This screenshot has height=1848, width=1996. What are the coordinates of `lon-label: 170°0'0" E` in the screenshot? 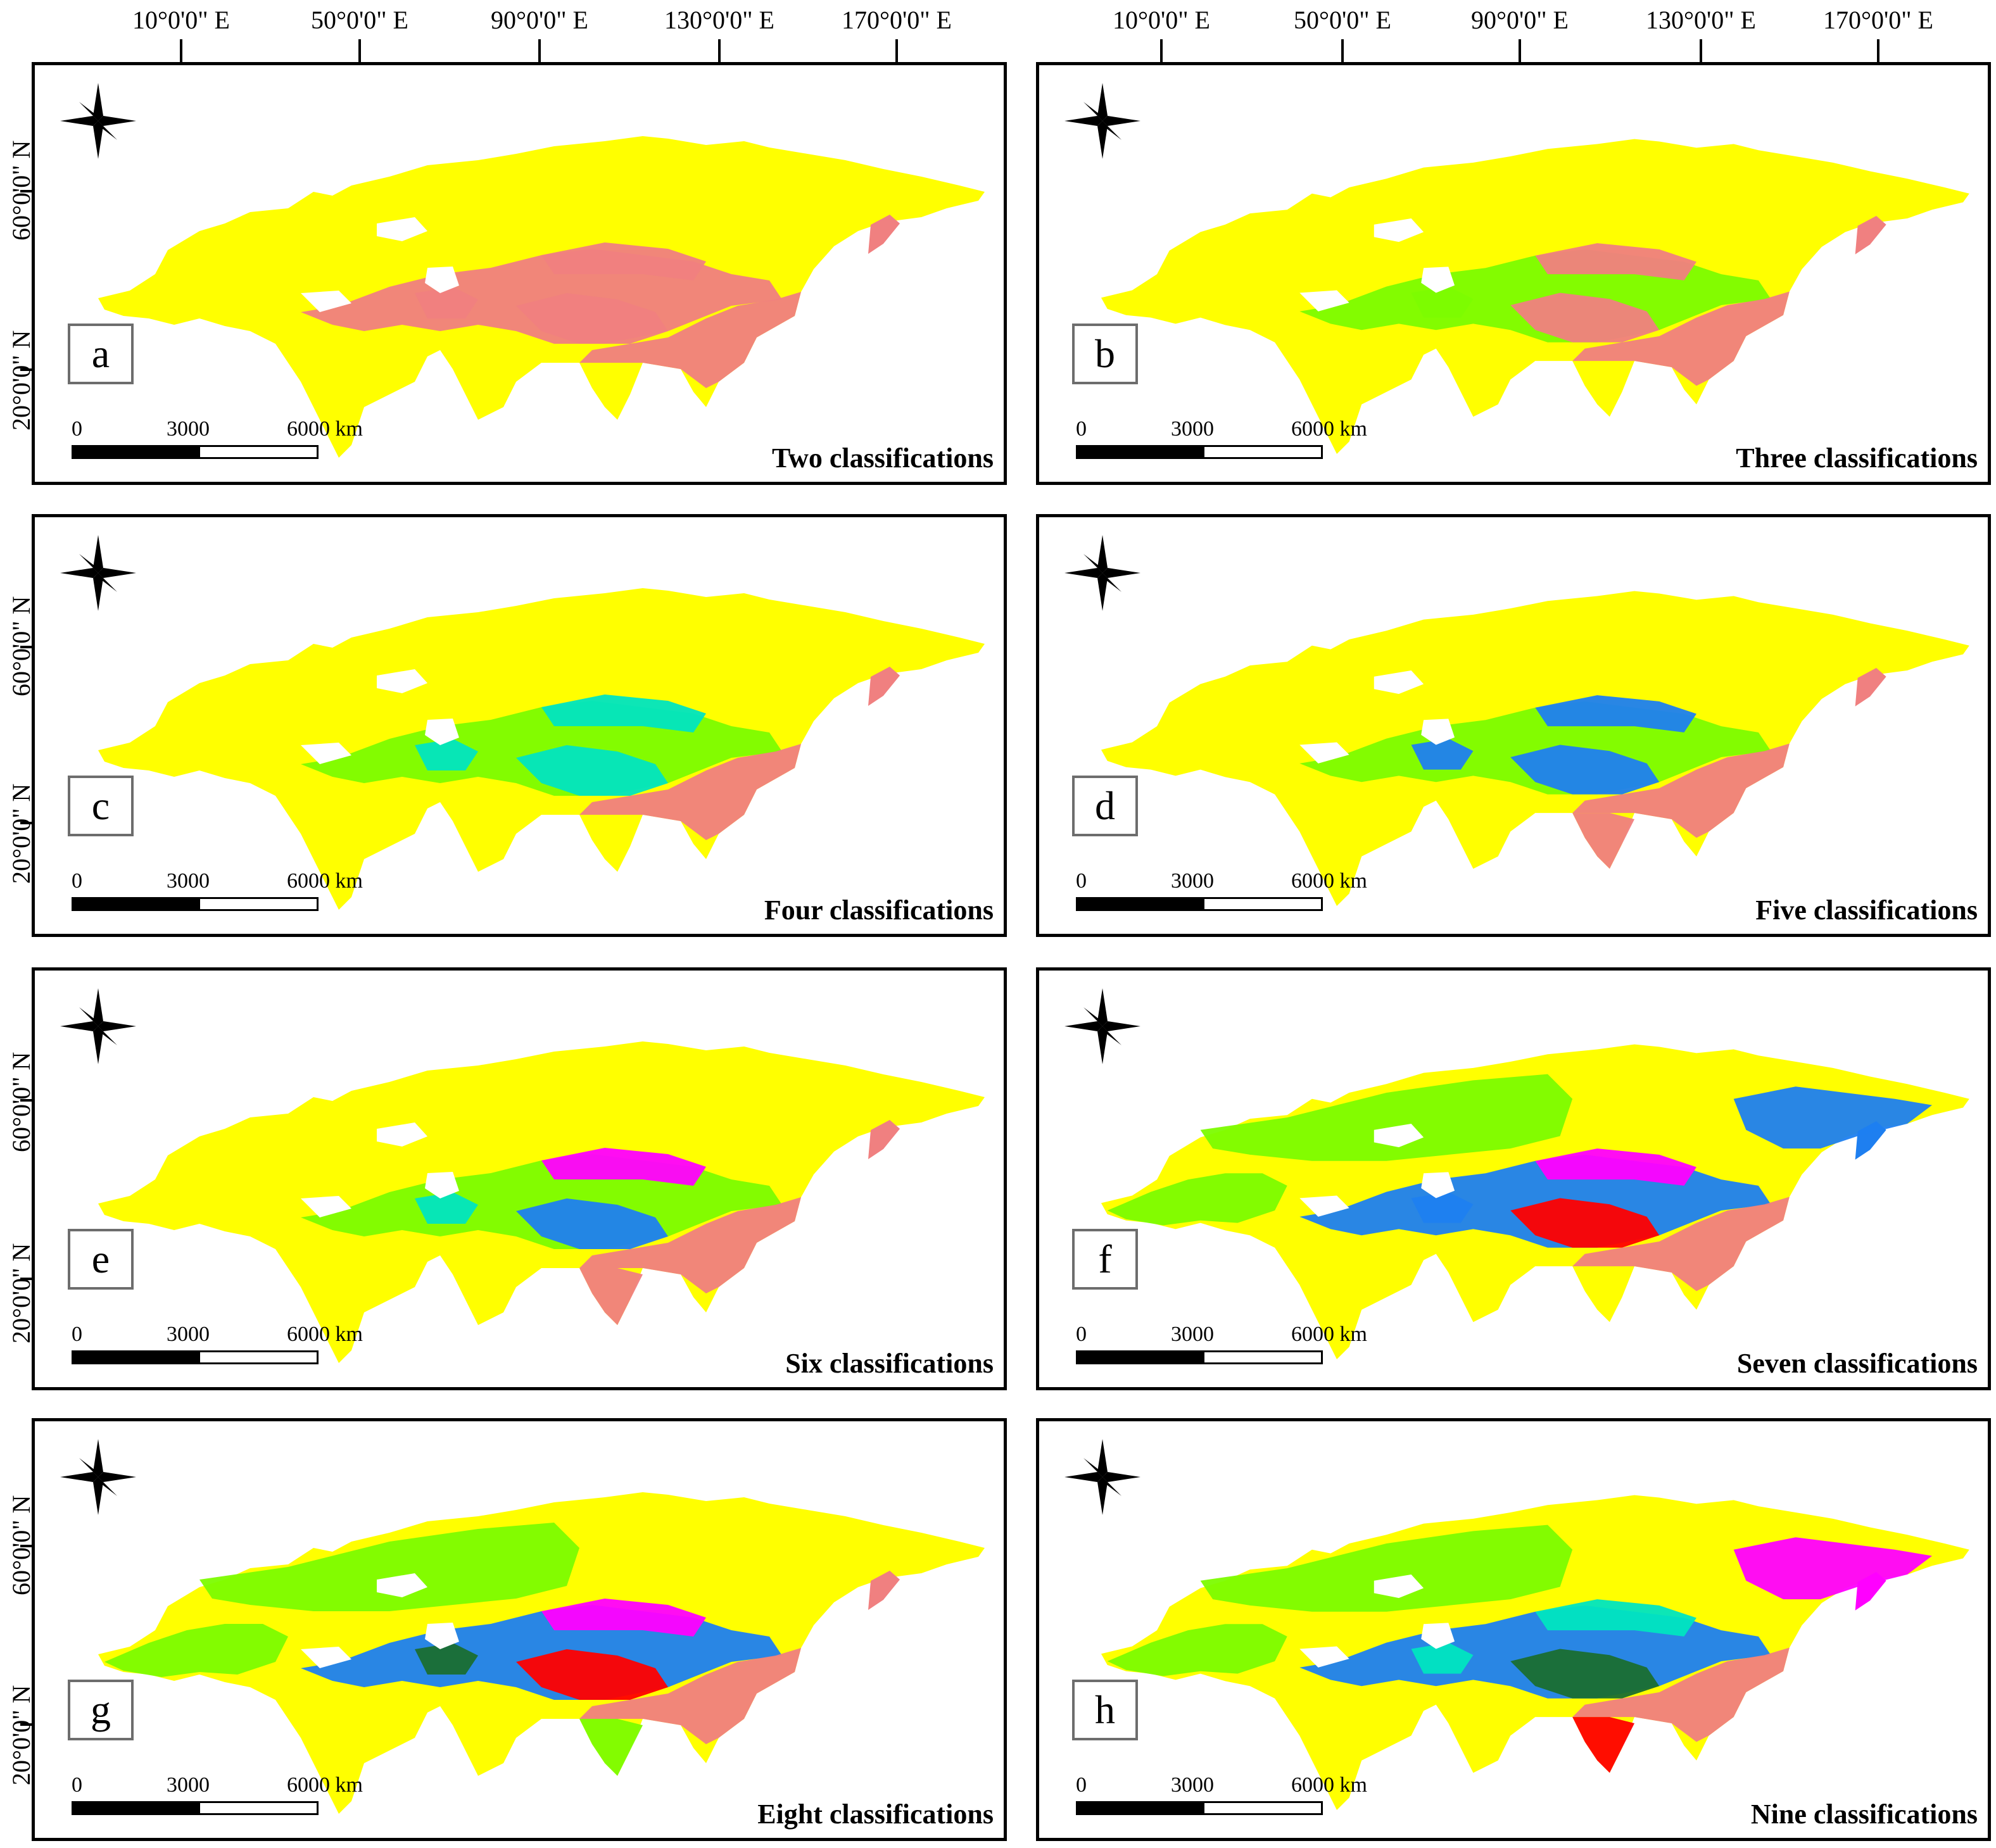 It's located at (1878, 20).